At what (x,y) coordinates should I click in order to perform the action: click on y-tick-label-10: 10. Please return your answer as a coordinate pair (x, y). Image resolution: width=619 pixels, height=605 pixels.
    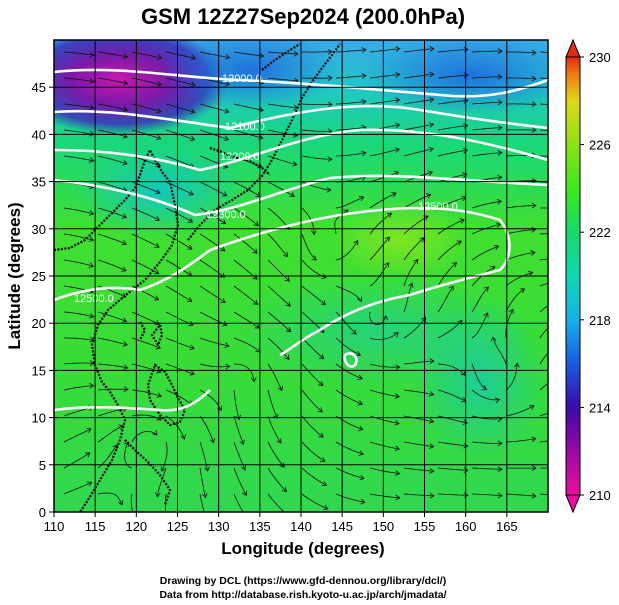
    Looking at the image, I should click on (39, 418).